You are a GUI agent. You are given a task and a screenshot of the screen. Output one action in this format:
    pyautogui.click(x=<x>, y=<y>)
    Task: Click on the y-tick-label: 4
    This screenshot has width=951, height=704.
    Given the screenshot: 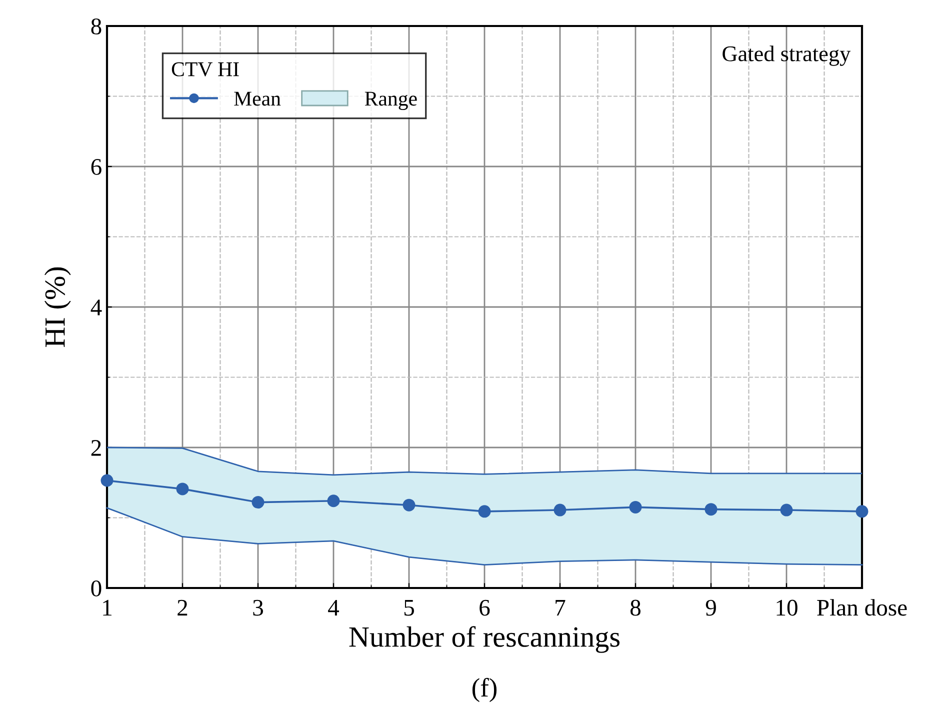 What is the action you would take?
    pyautogui.click(x=96, y=308)
    